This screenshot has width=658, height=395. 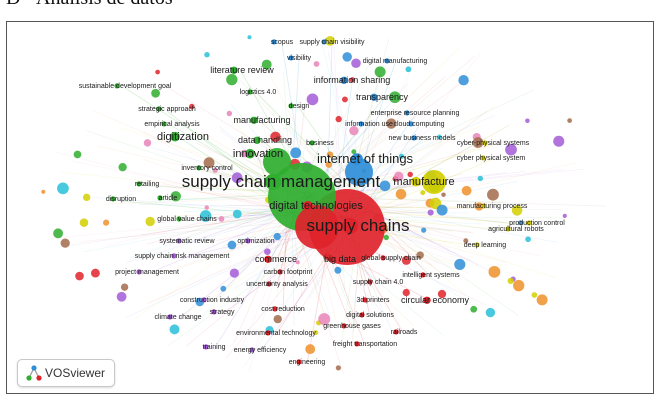 I want to click on keyword-label: global supply chain, so click(x=391, y=258).